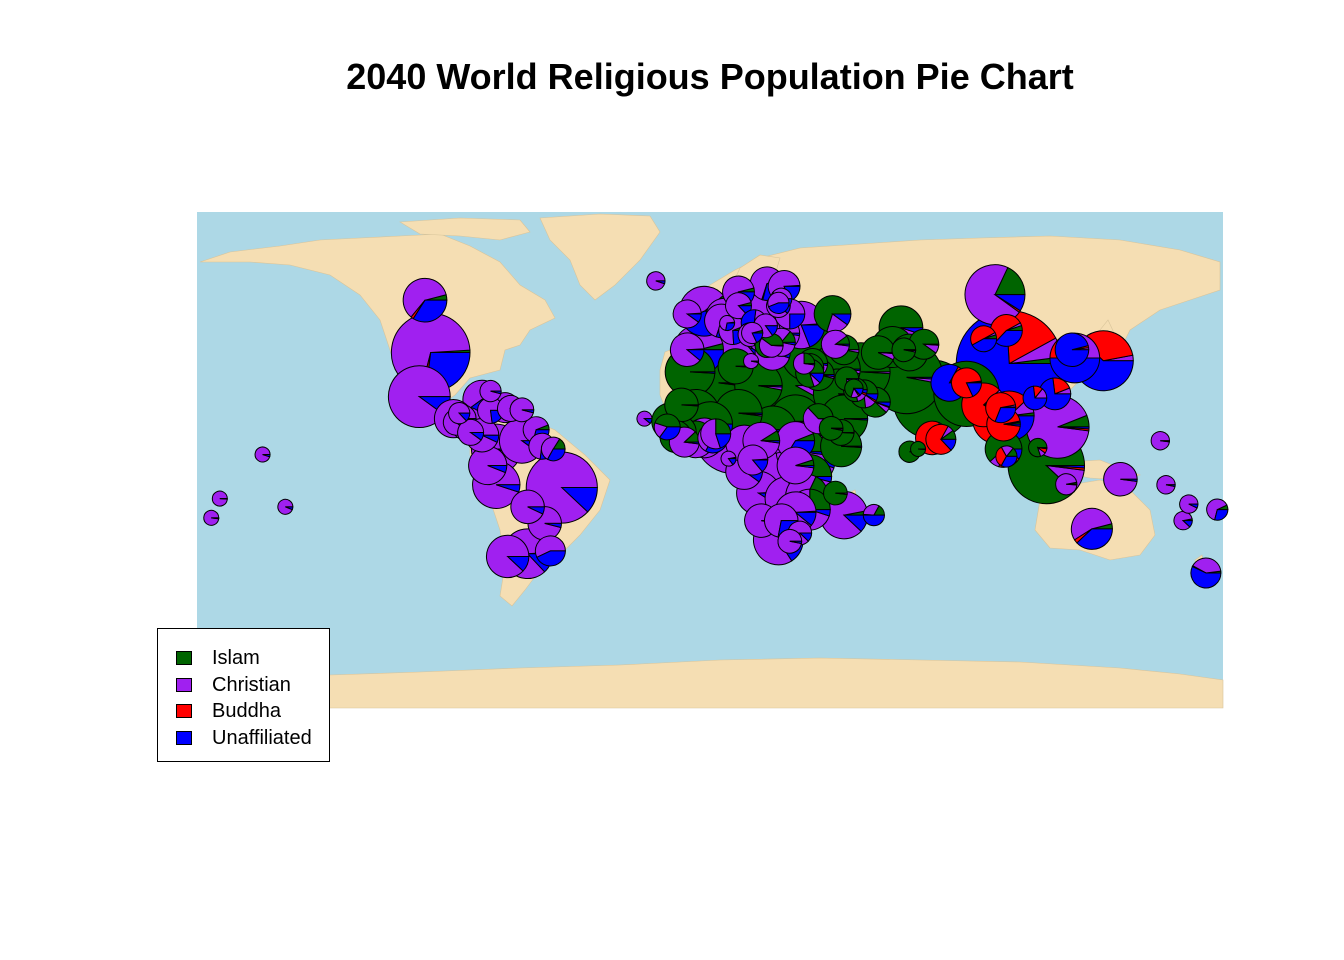 The width and height of the screenshot is (1344, 960). Describe the element at coordinates (377, 339) in the screenshot. I see `land-north-america` at that location.